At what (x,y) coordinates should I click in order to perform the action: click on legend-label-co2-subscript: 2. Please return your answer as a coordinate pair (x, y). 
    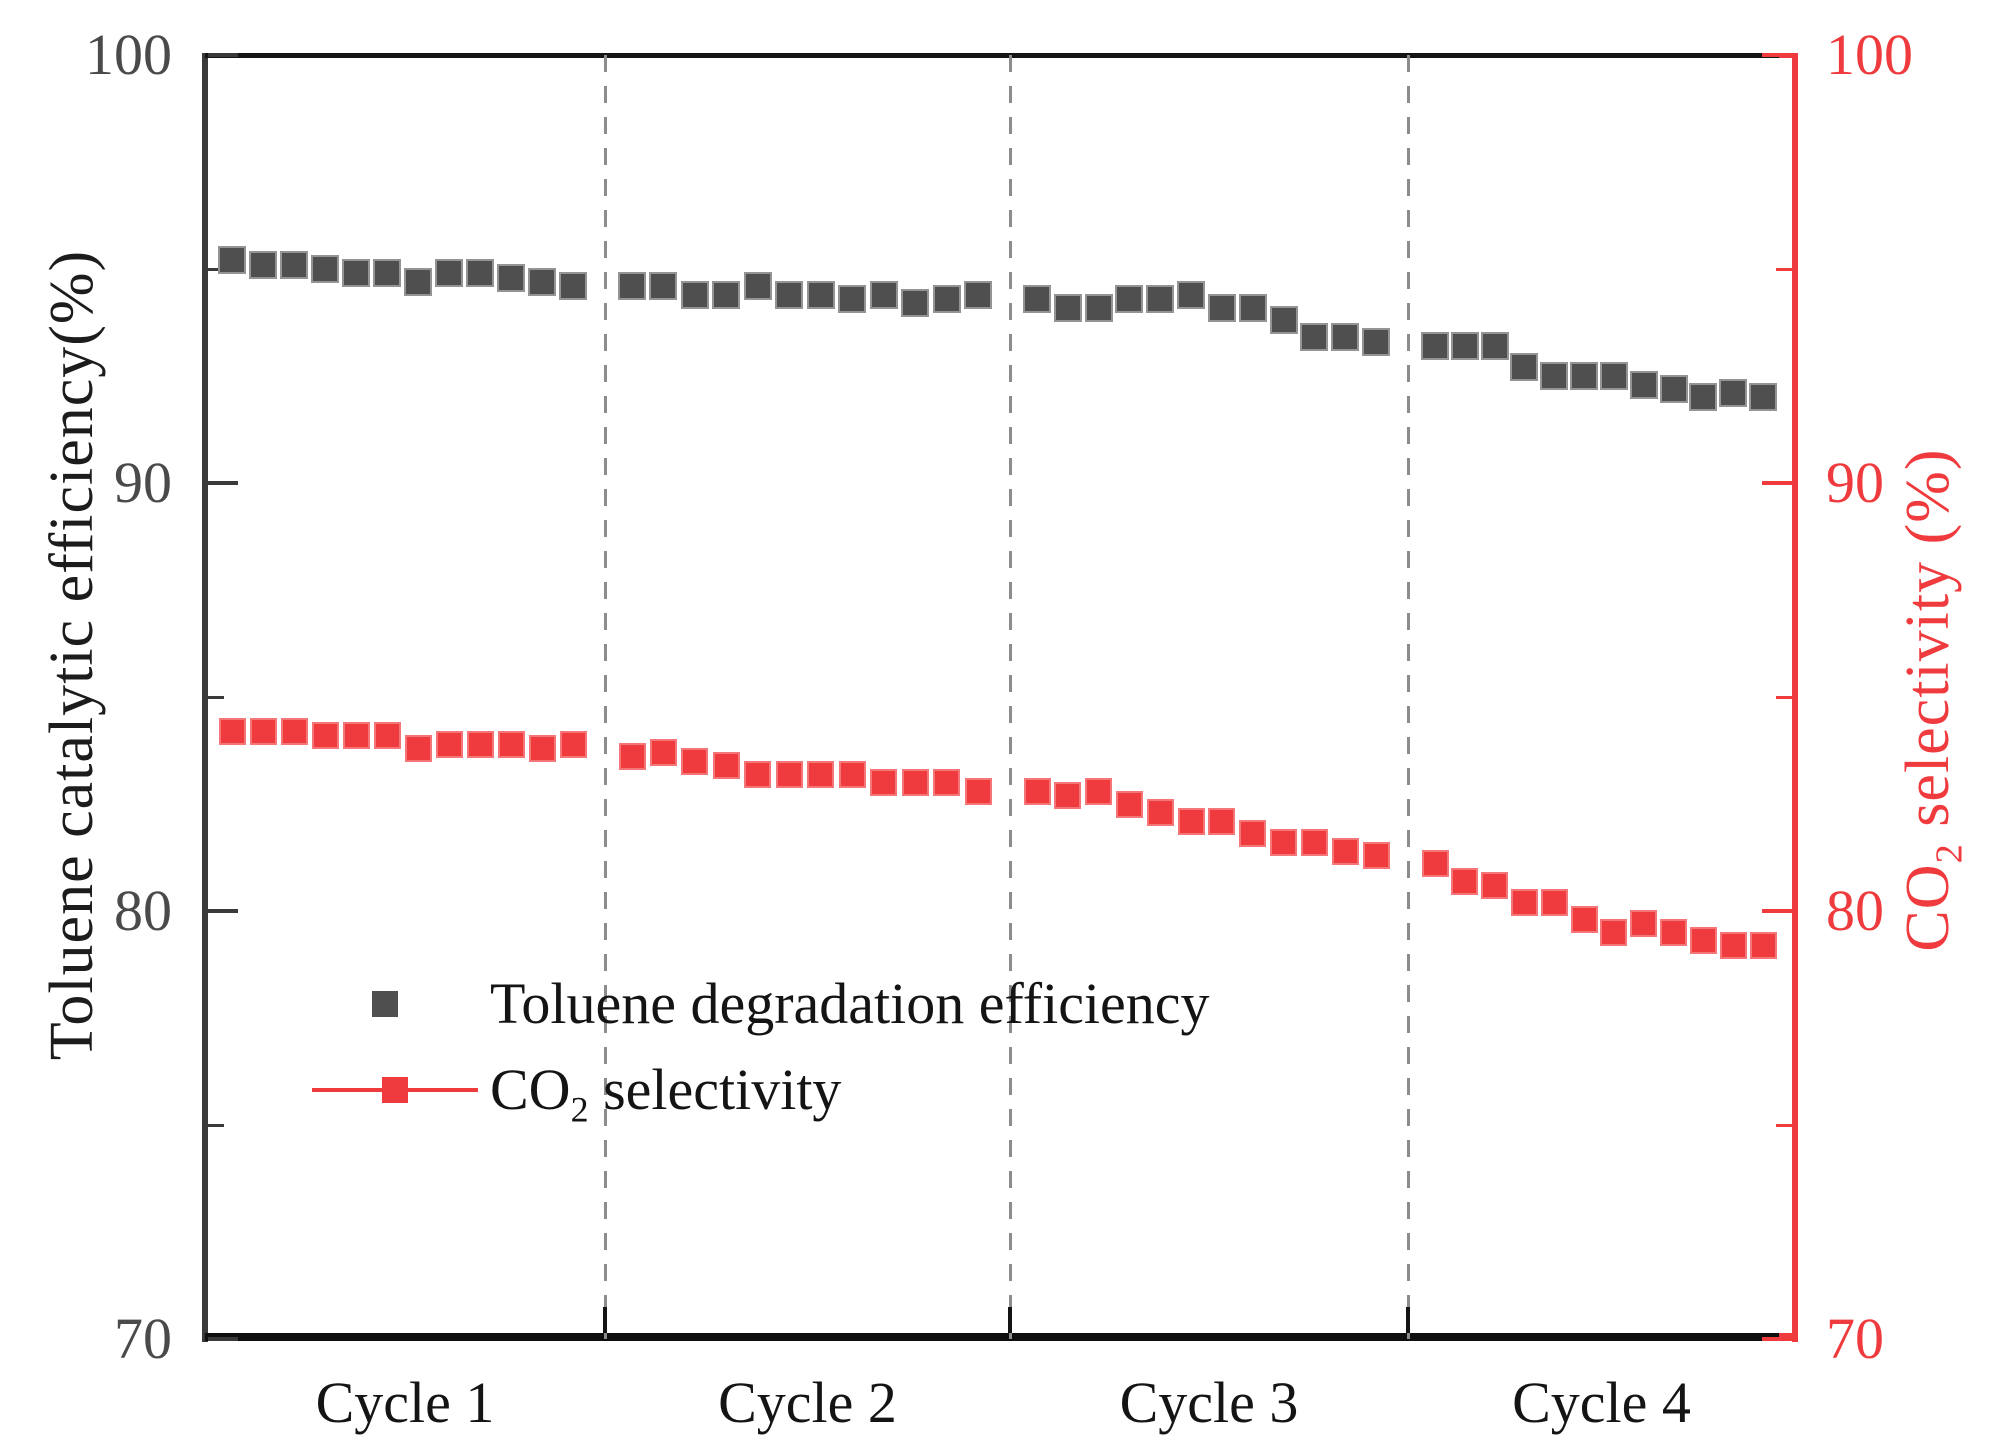
    Looking at the image, I should click on (579, 1109).